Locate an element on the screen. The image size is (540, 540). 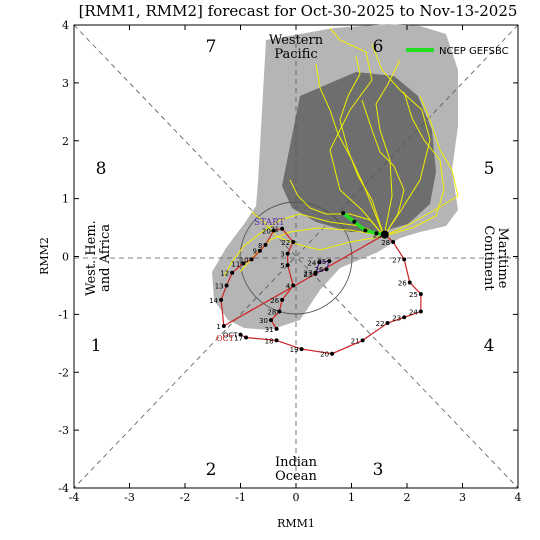
x-tick-label: -1 is located at coordinates (240, 497).